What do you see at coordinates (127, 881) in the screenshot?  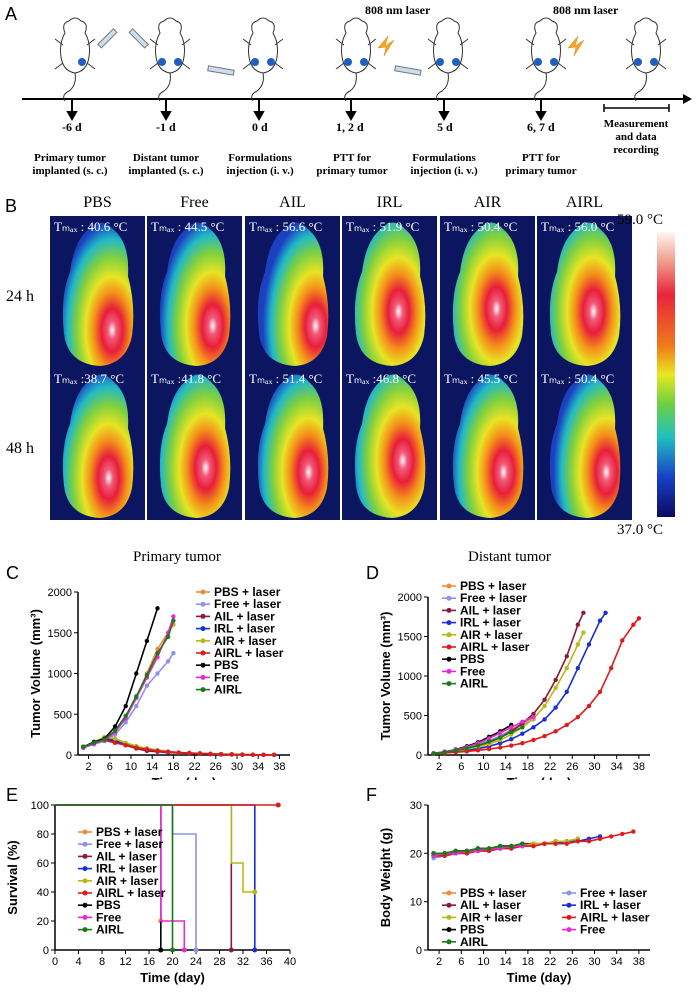 I see `legend-label: AIR + laser` at bounding box center [127, 881].